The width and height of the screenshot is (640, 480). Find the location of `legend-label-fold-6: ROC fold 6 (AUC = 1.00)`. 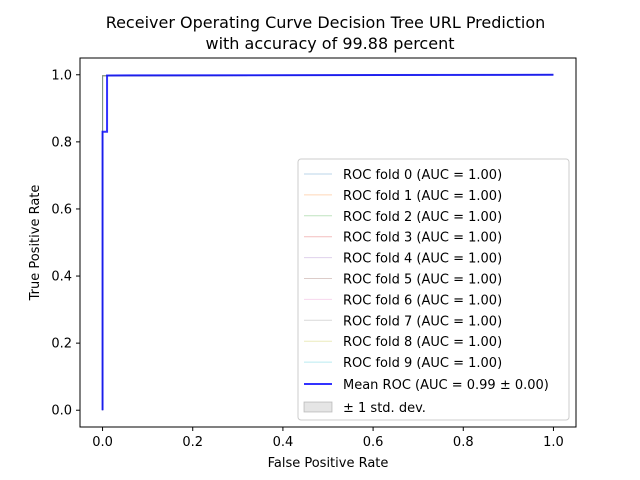

legend-label-fold-6: ROC fold 6 (AUC = 1.00) is located at coordinates (422, 300).